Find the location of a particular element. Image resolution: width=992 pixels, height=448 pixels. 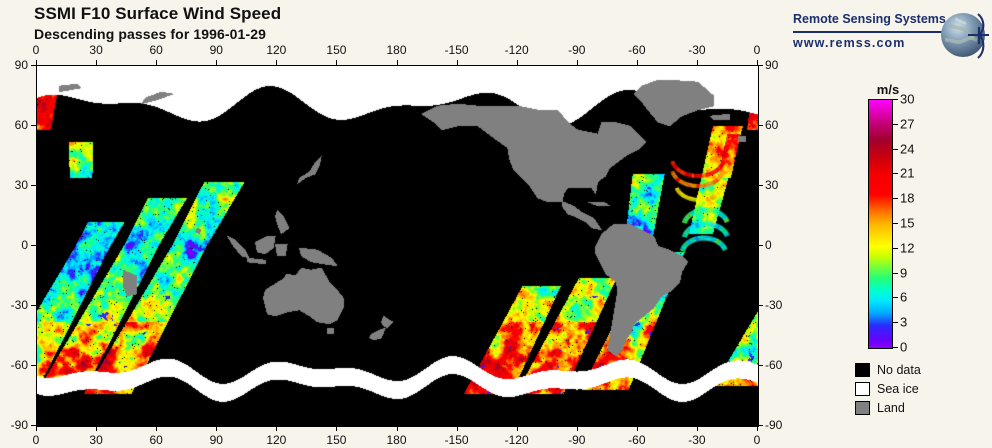

legend-swatch-no-data is located at coordinates (862, 370).